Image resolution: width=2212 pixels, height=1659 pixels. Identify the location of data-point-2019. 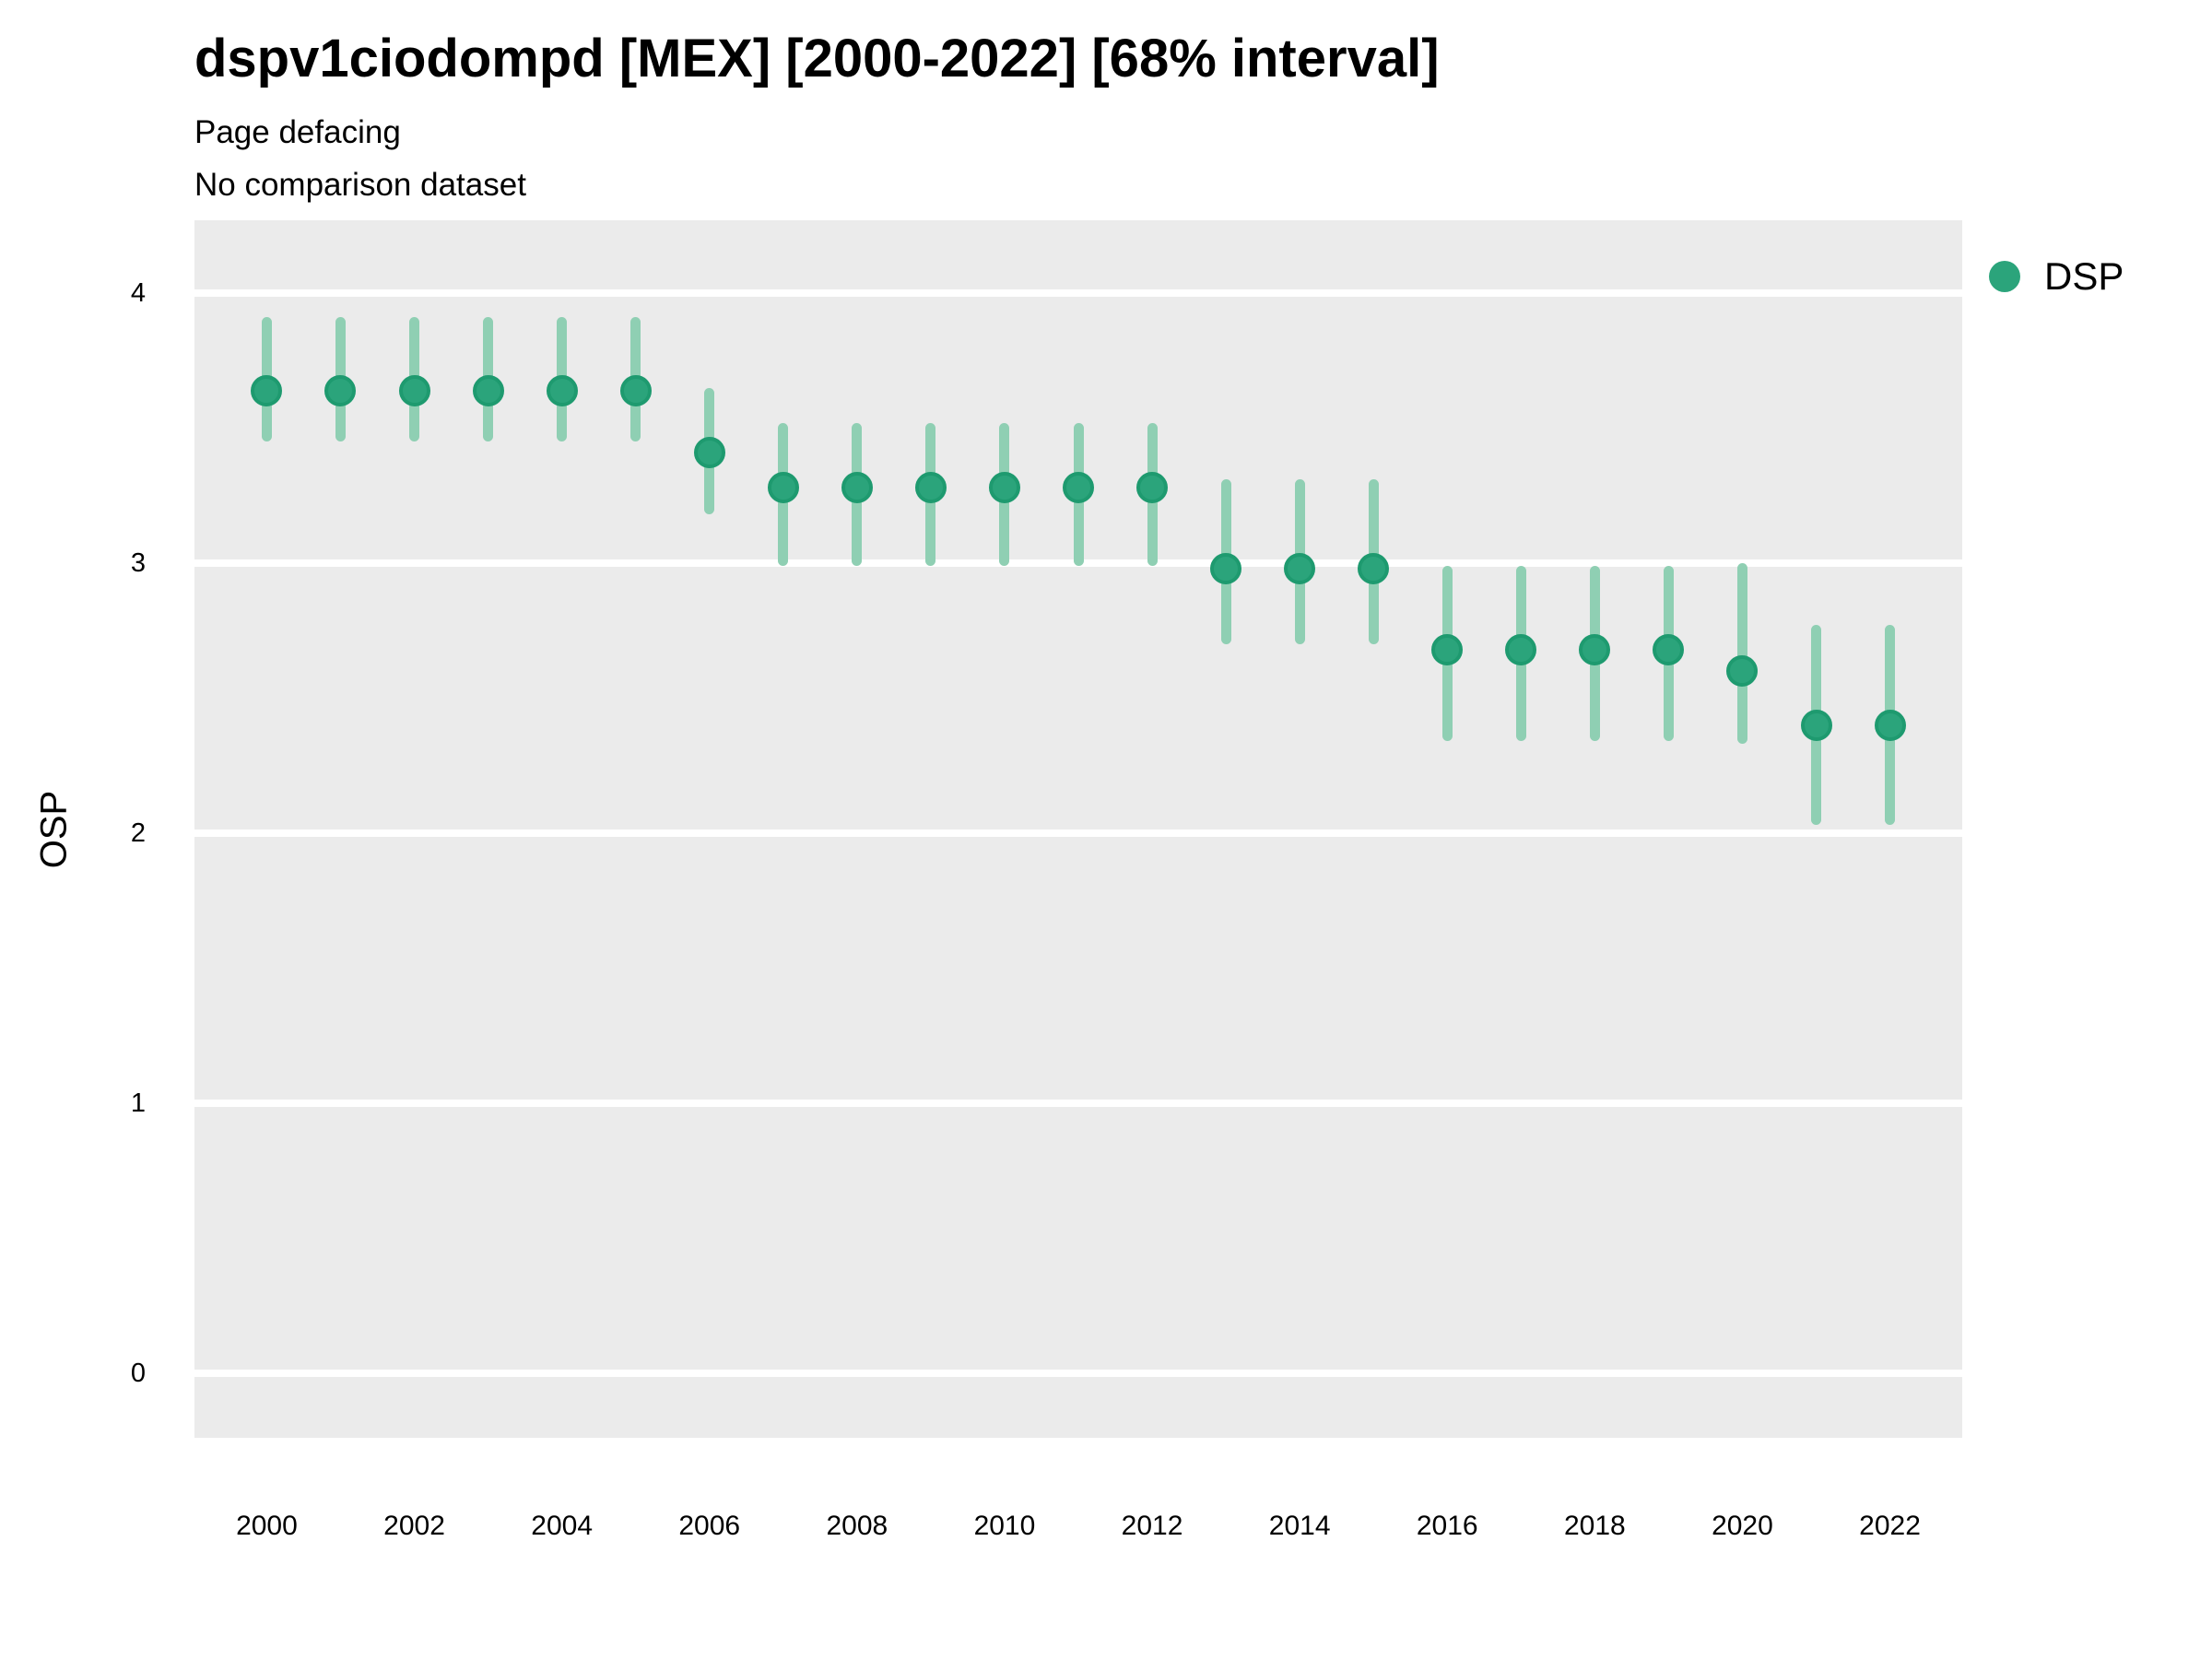
(1669, 649).